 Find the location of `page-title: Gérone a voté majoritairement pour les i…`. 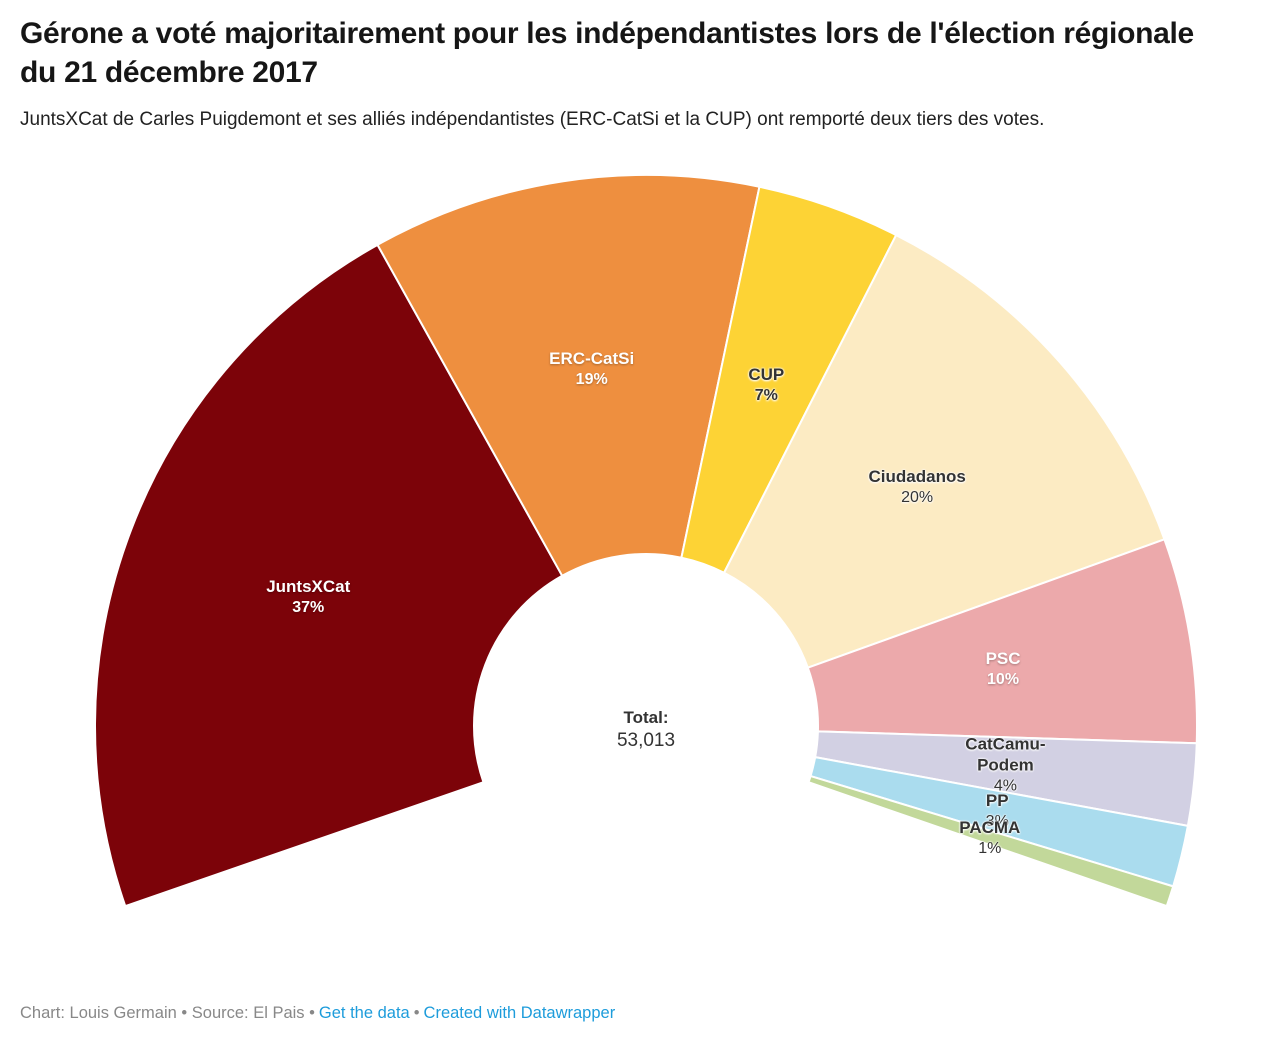

page-title: Gérone a voté majoritairement pour les i… is located at coordinates (607, 53).